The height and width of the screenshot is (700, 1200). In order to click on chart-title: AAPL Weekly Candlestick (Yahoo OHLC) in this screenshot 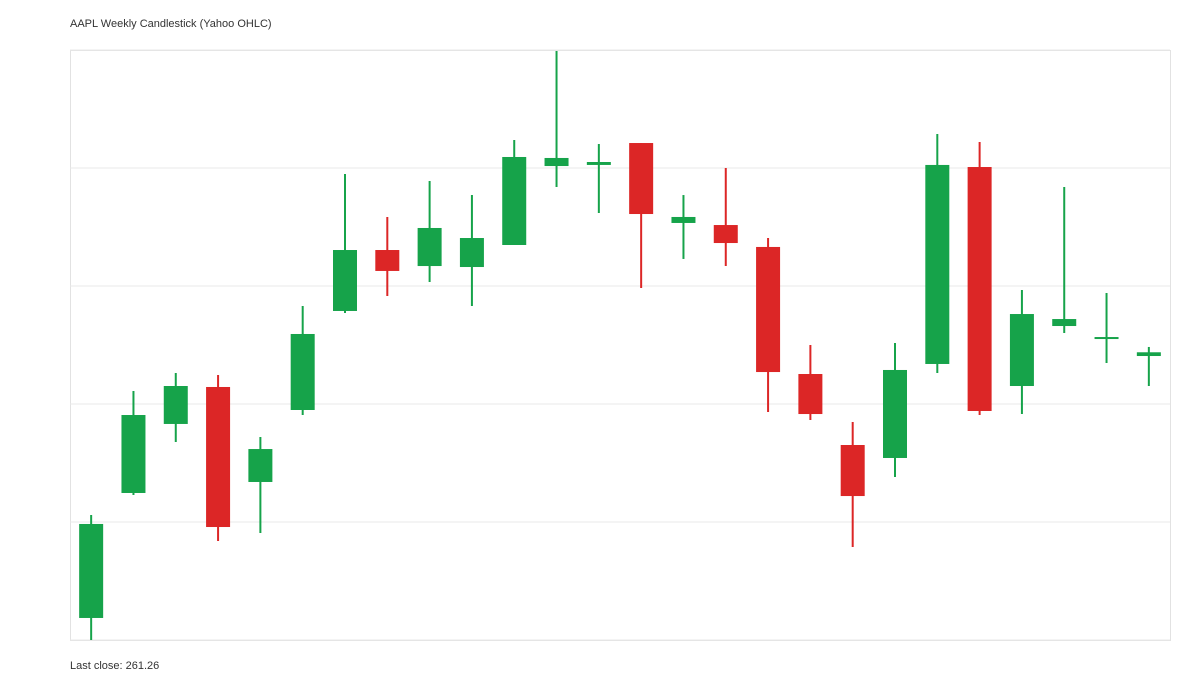, I will do `click(171, 24)`.